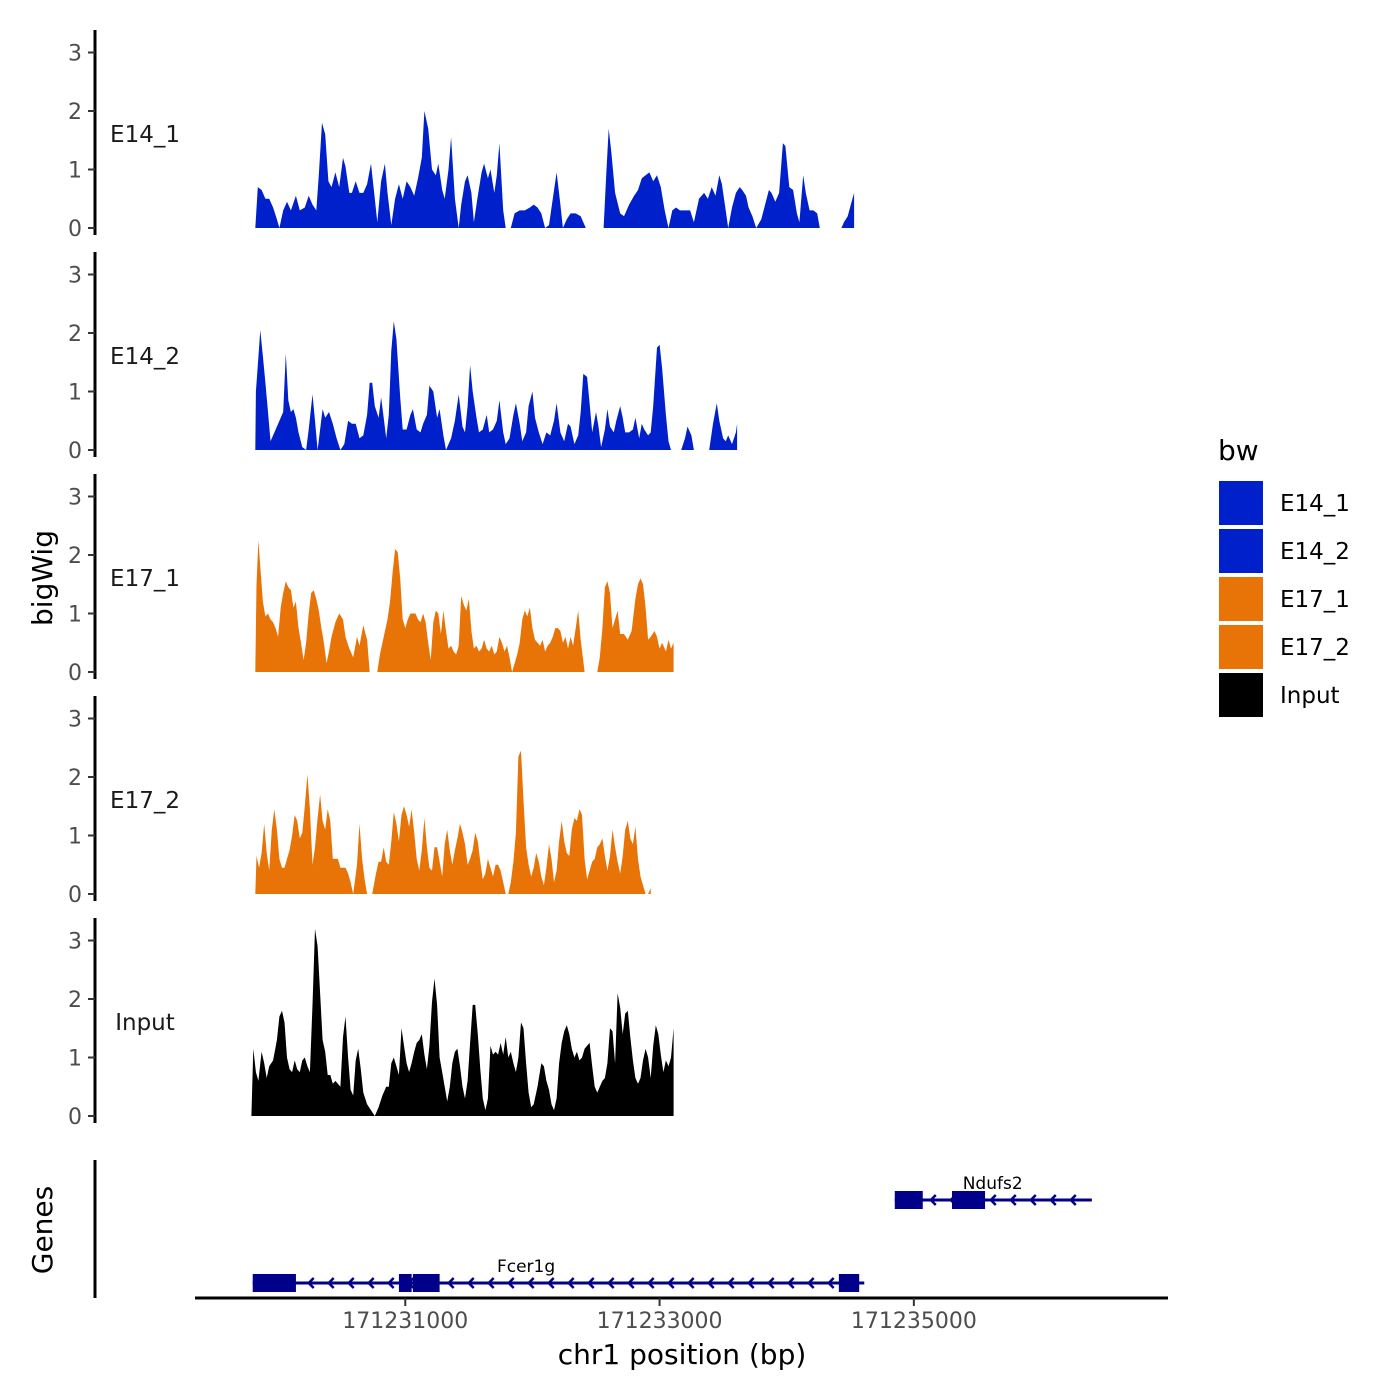  Describe the element at coordinates (145, 357) in the screenshot. I see `track-label: E14_2` at that location.